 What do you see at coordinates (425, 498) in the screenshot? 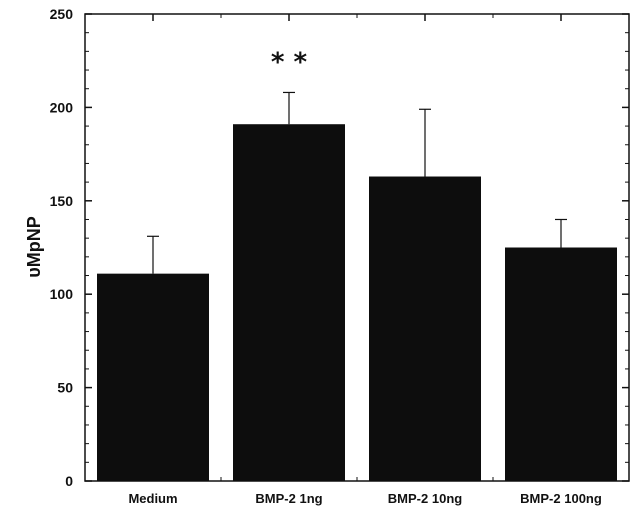
I see `x-tick-label: BMP-2 10ng` at bounding box center [425, 498].